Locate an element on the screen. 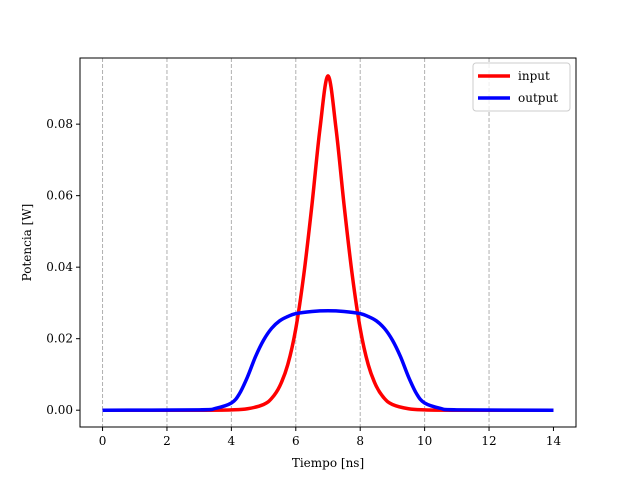 The height and width of the screenshot is (484, 640). x-tick-label: 10 is located at coordinates (424, 441).